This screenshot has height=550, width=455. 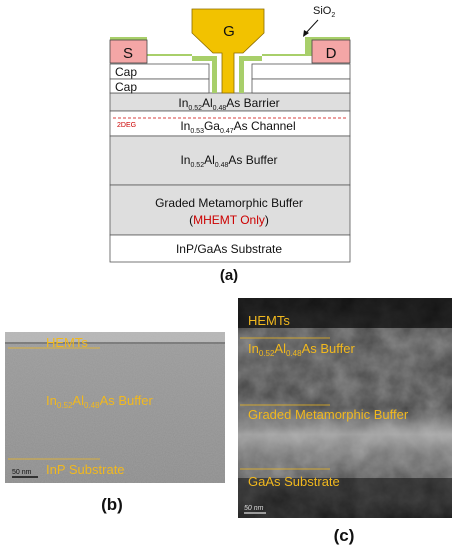 What do you see at coordinates (159, 86) in the screenshot?
I see `cap-lower-left` at bounding box center [159, 86].